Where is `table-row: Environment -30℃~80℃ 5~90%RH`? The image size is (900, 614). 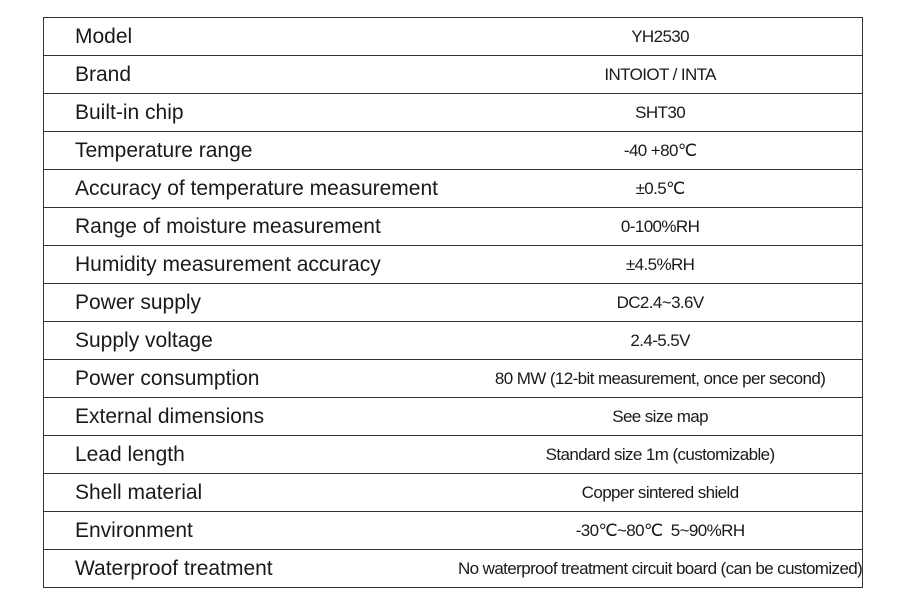
table-row: Environment -30℃~80℃ 5~90%RH is located at coordinates (453, 530).